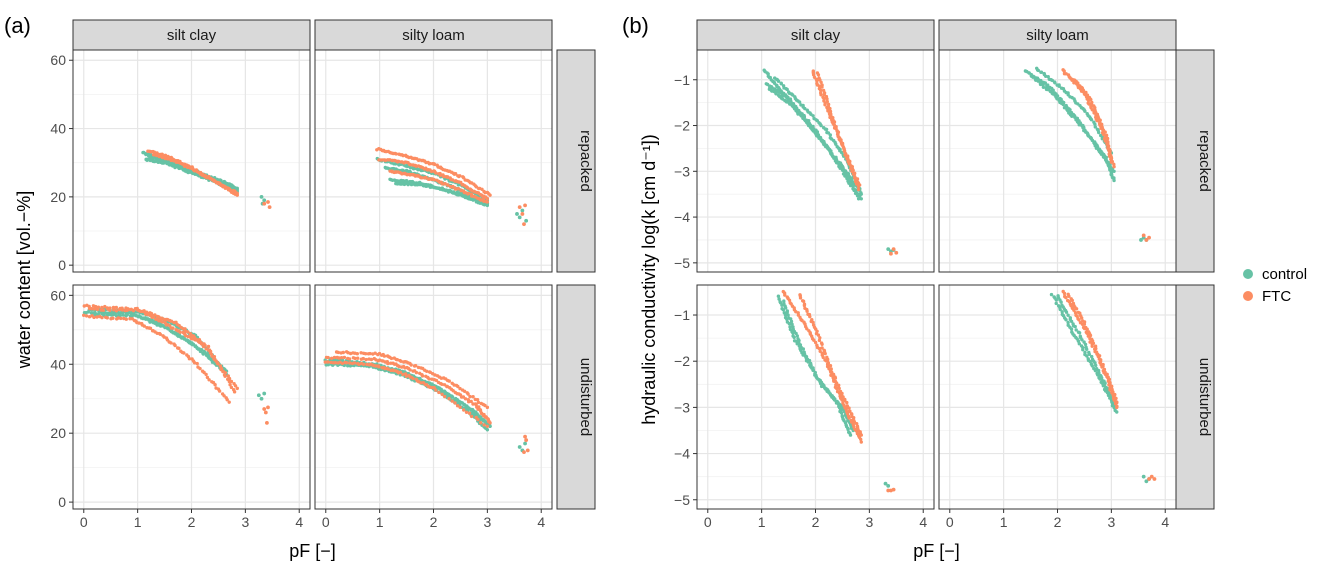 The width and height of the screenshot is (1333, 564). Describe the element at coordinates (58, 364) in the screenshot. I see `y-tick-label: 40` at that location.